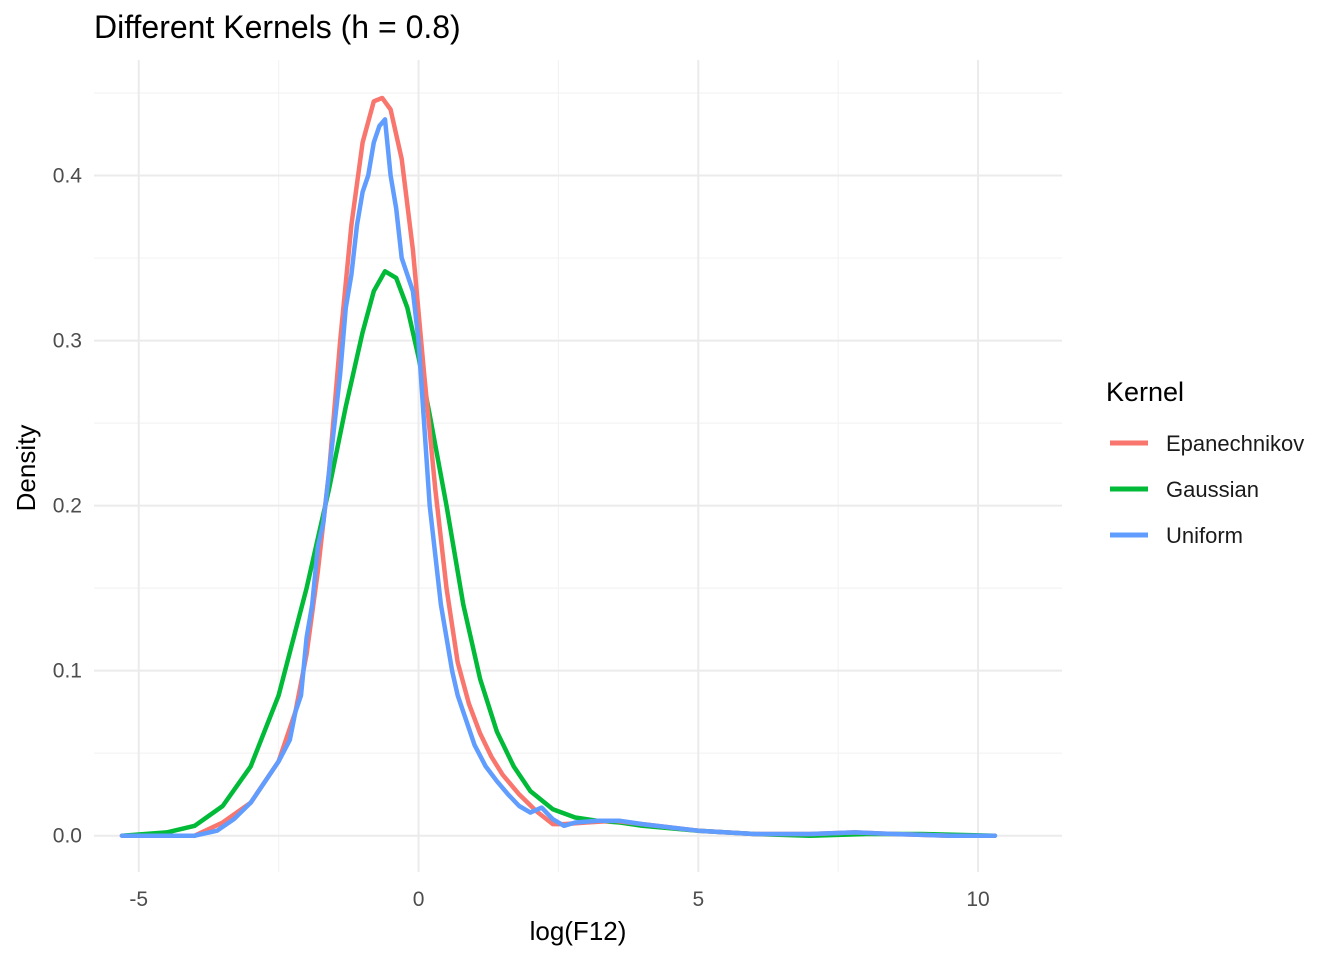 The height and width of the screenshot is (960, 1344). I want to click on legend-label-gaussian: Gaussian, so click(1212, 489).